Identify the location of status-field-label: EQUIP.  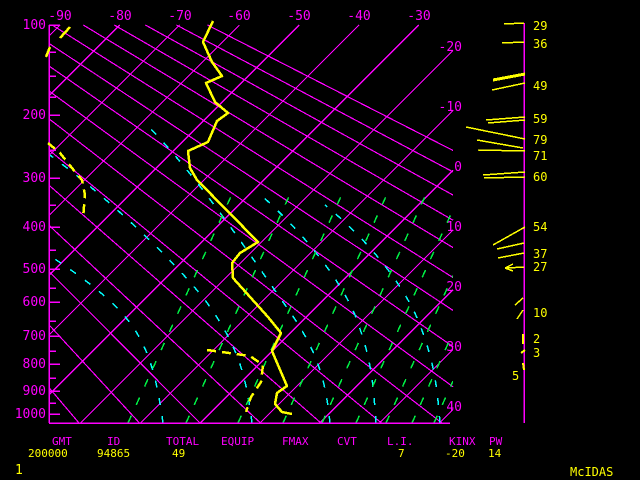
(238, 441).